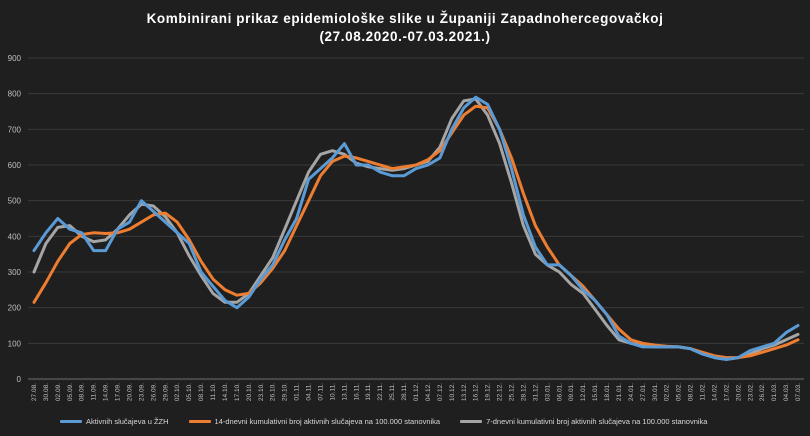  What do you see at coordinates (380, 392) in the screenshot?
I see `x-tick-label: 22.11.` at bounding box center [380, 392].